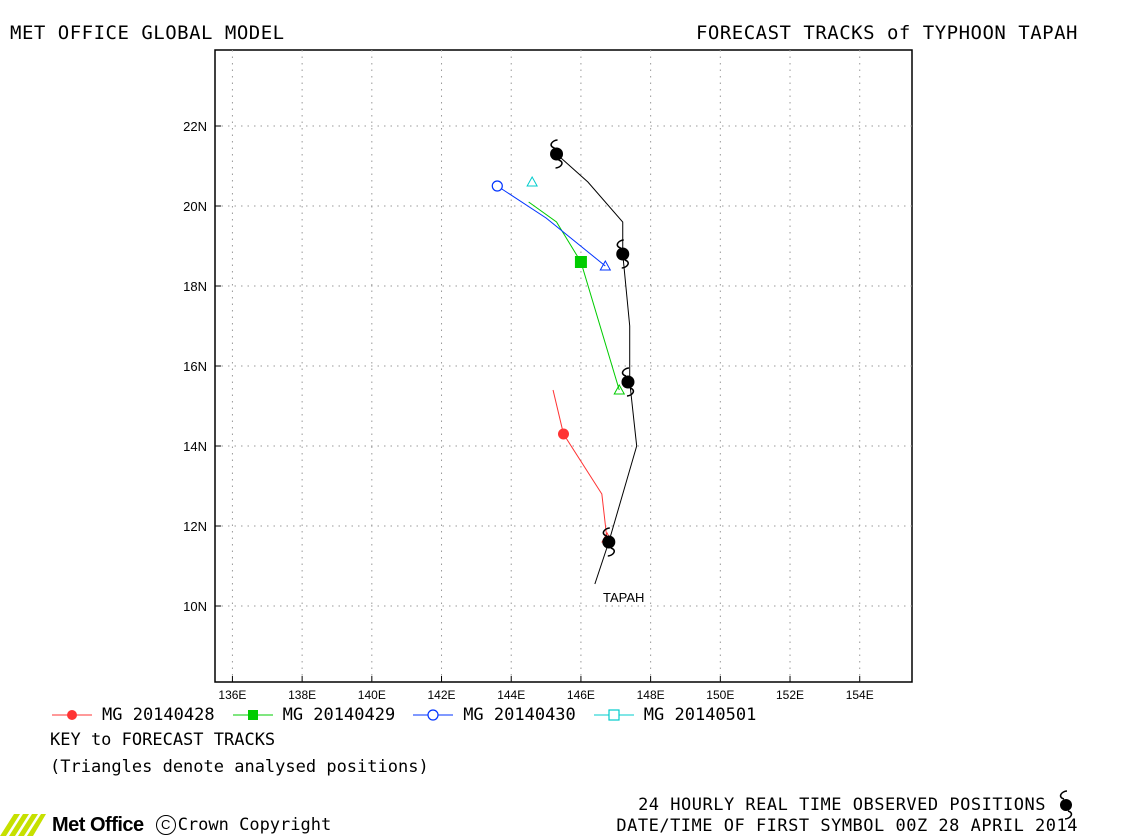  I want to click on x-tick-label: 152E, so click(790, 694).